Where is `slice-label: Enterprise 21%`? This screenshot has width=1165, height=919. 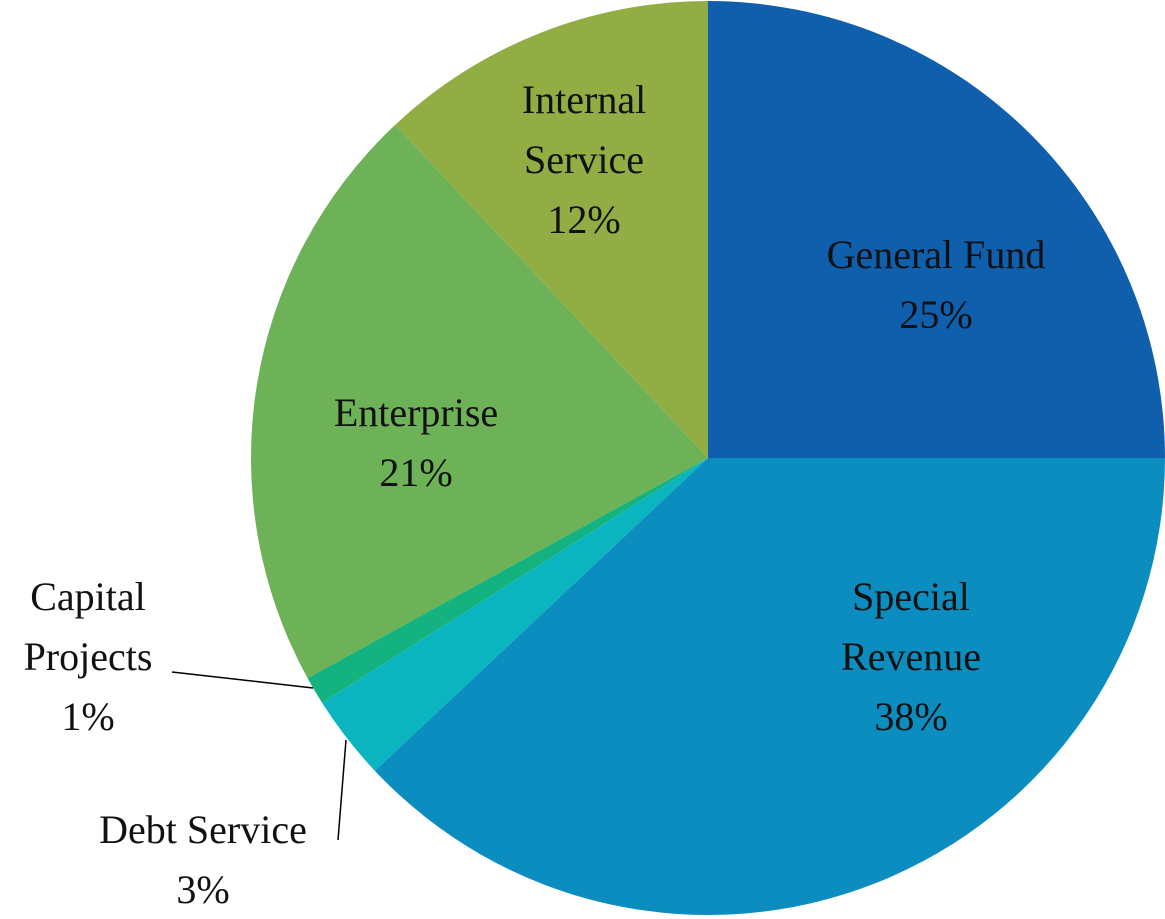 slice-label: Enterprise 21% is located at coordinates (416, 443).